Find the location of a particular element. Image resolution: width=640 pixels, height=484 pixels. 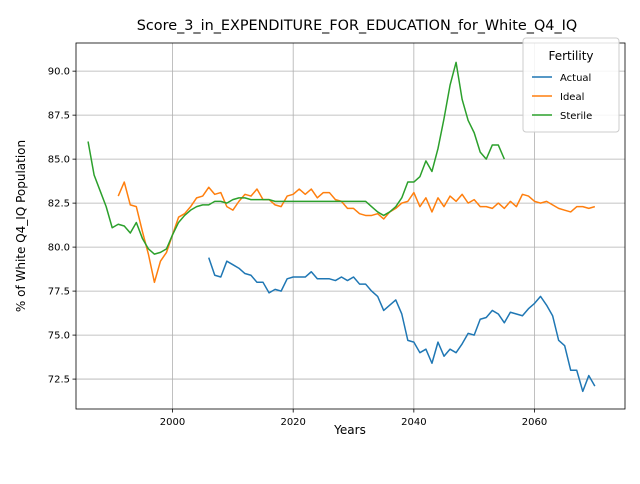

legend-label-sterile: Sterile is located at coordinates (576, 116).